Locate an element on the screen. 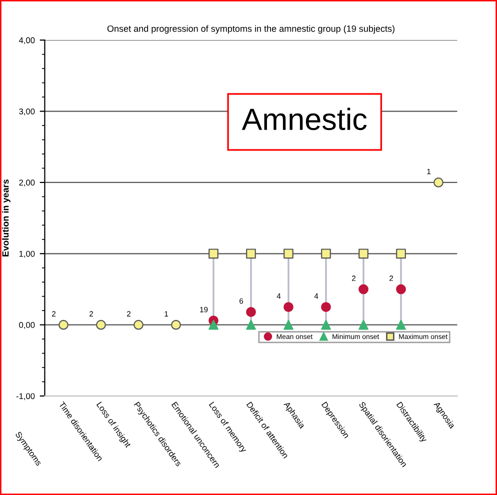  chart-title: Onset and progression of symptoms in the amnestic group (19 subjects) is located at coordinates (250, 29).